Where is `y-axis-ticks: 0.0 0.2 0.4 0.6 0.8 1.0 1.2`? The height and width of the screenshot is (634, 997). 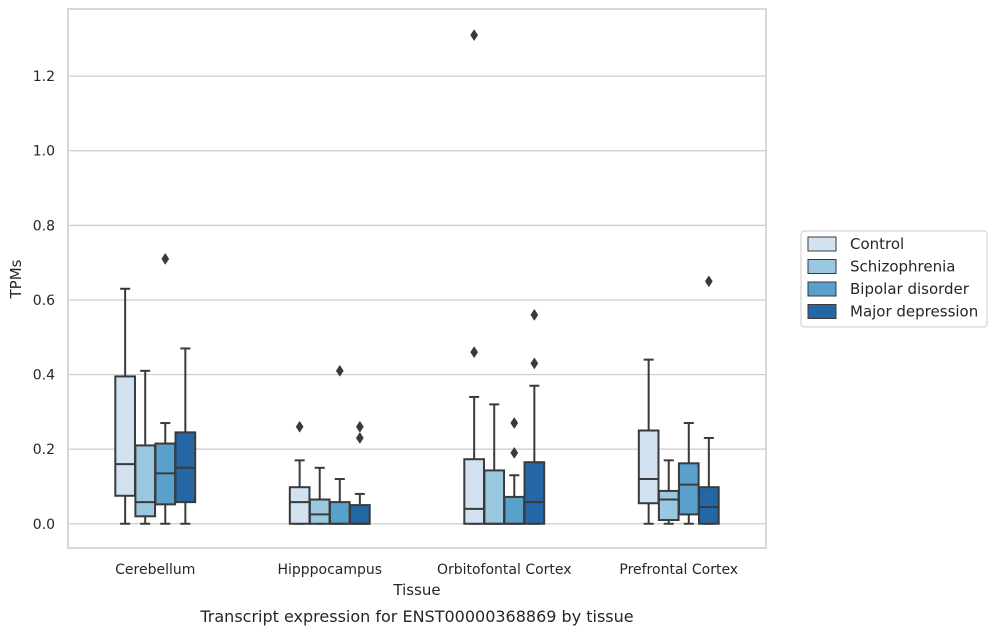 y-axis-ticks: 0.0 0.2 0.4 0.6 0.8 1.0 1.2 is located at coordinates (44, 301).